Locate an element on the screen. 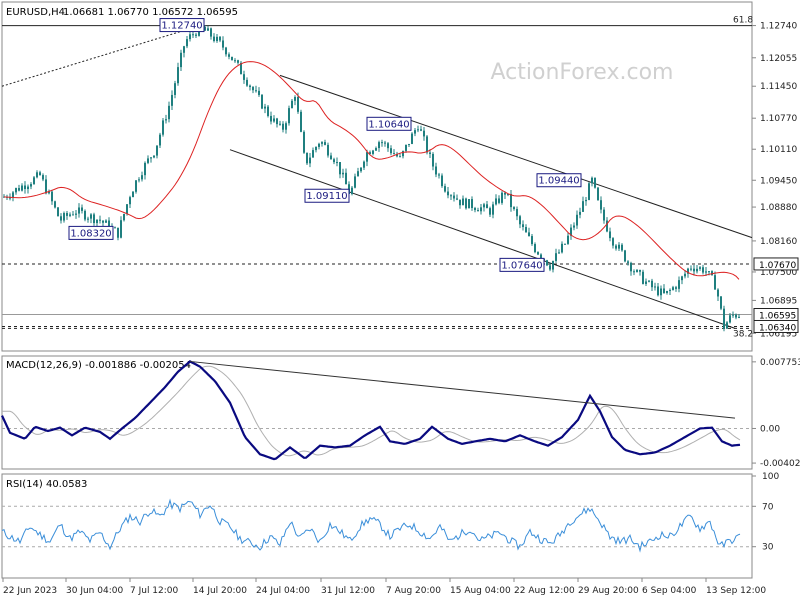 The height and width of the screenshot is (600, 800). time-tick-label: 7 Jul 12:00 is located at coordinates (154, 591).